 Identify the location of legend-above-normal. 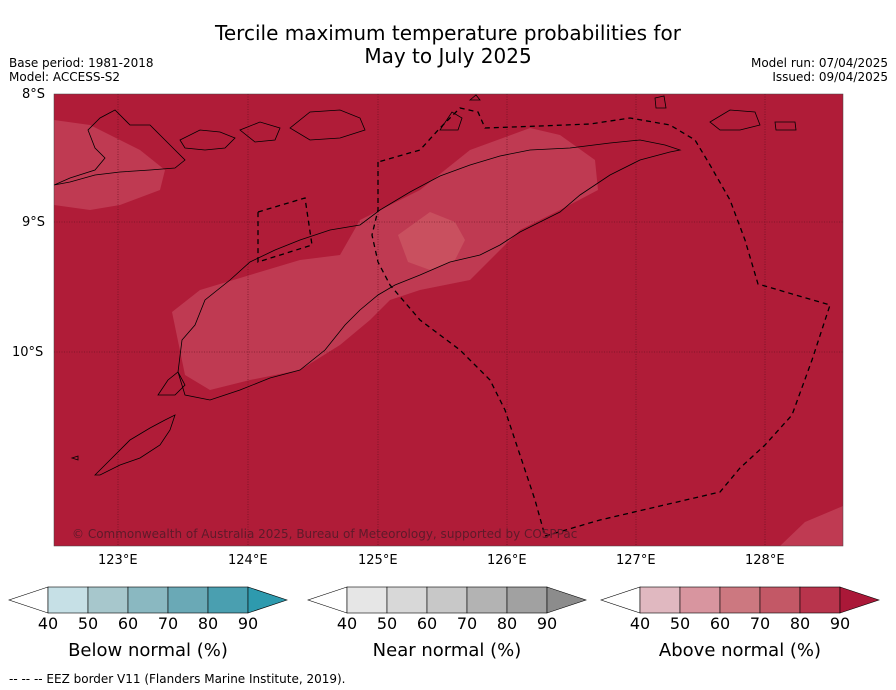
(740, 600).